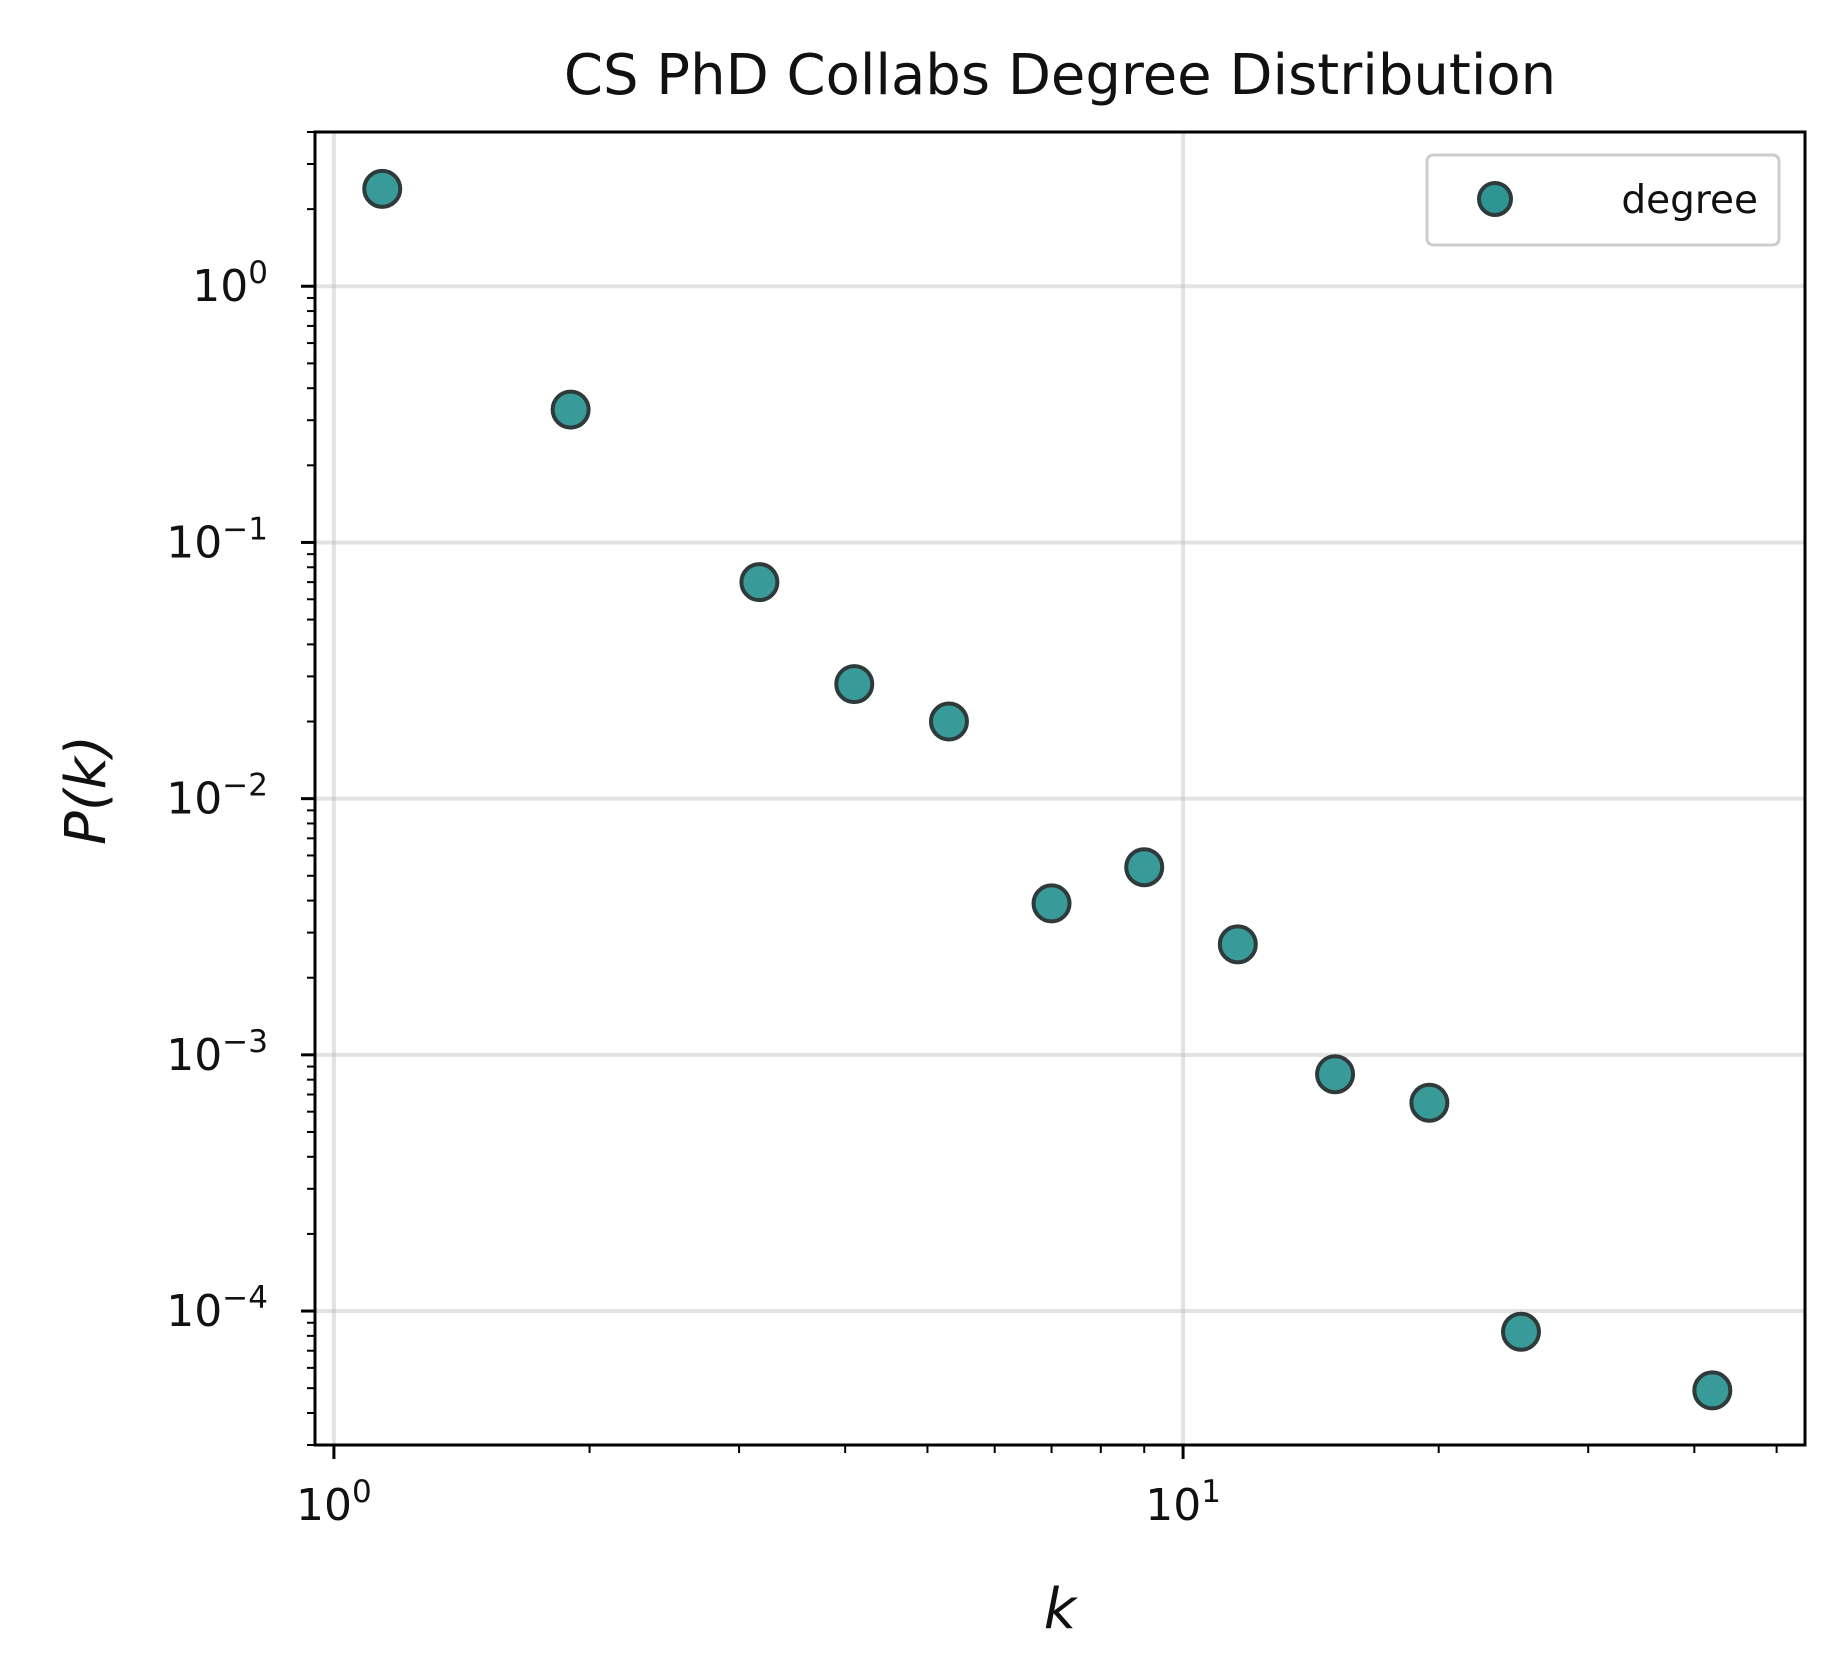 This screenshot has width=1837, height=1680. Describe the element at coordinates (334, 1502) in the screenshot. I see `x-tick-label: 100` at that location.